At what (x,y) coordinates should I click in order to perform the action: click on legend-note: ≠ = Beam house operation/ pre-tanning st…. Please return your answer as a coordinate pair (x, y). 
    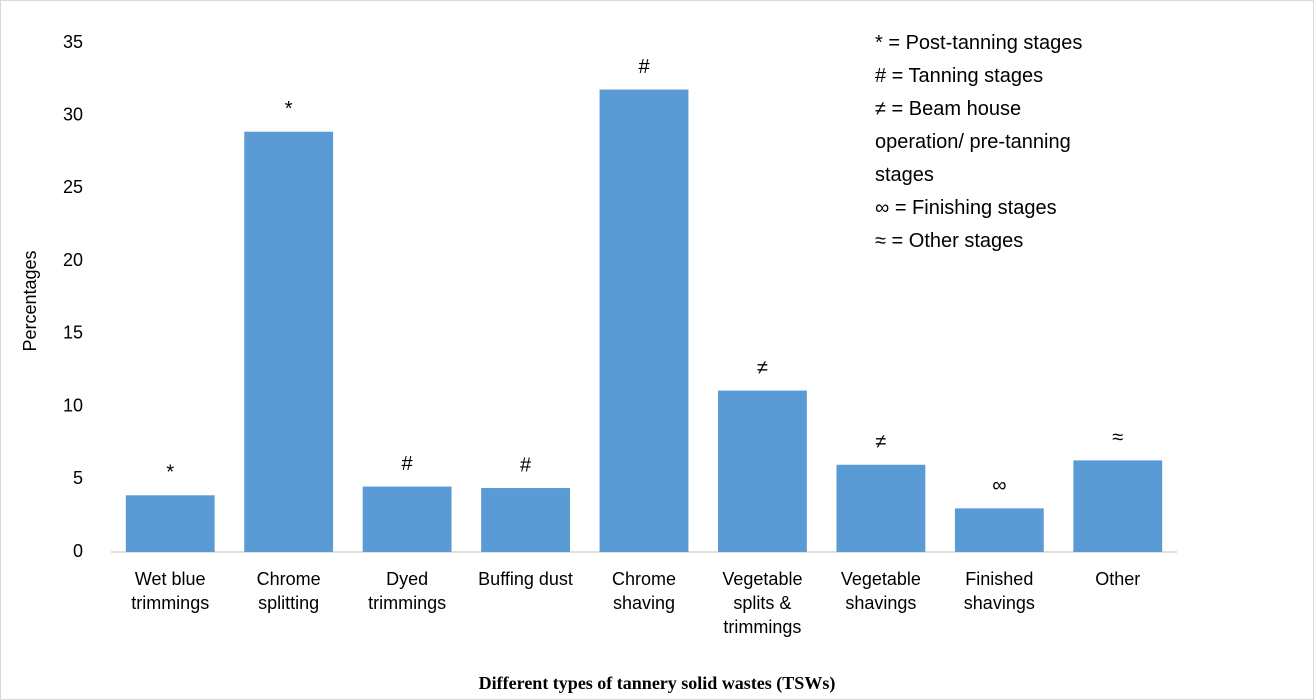
    Looking at the image, I should click on (973, 142).